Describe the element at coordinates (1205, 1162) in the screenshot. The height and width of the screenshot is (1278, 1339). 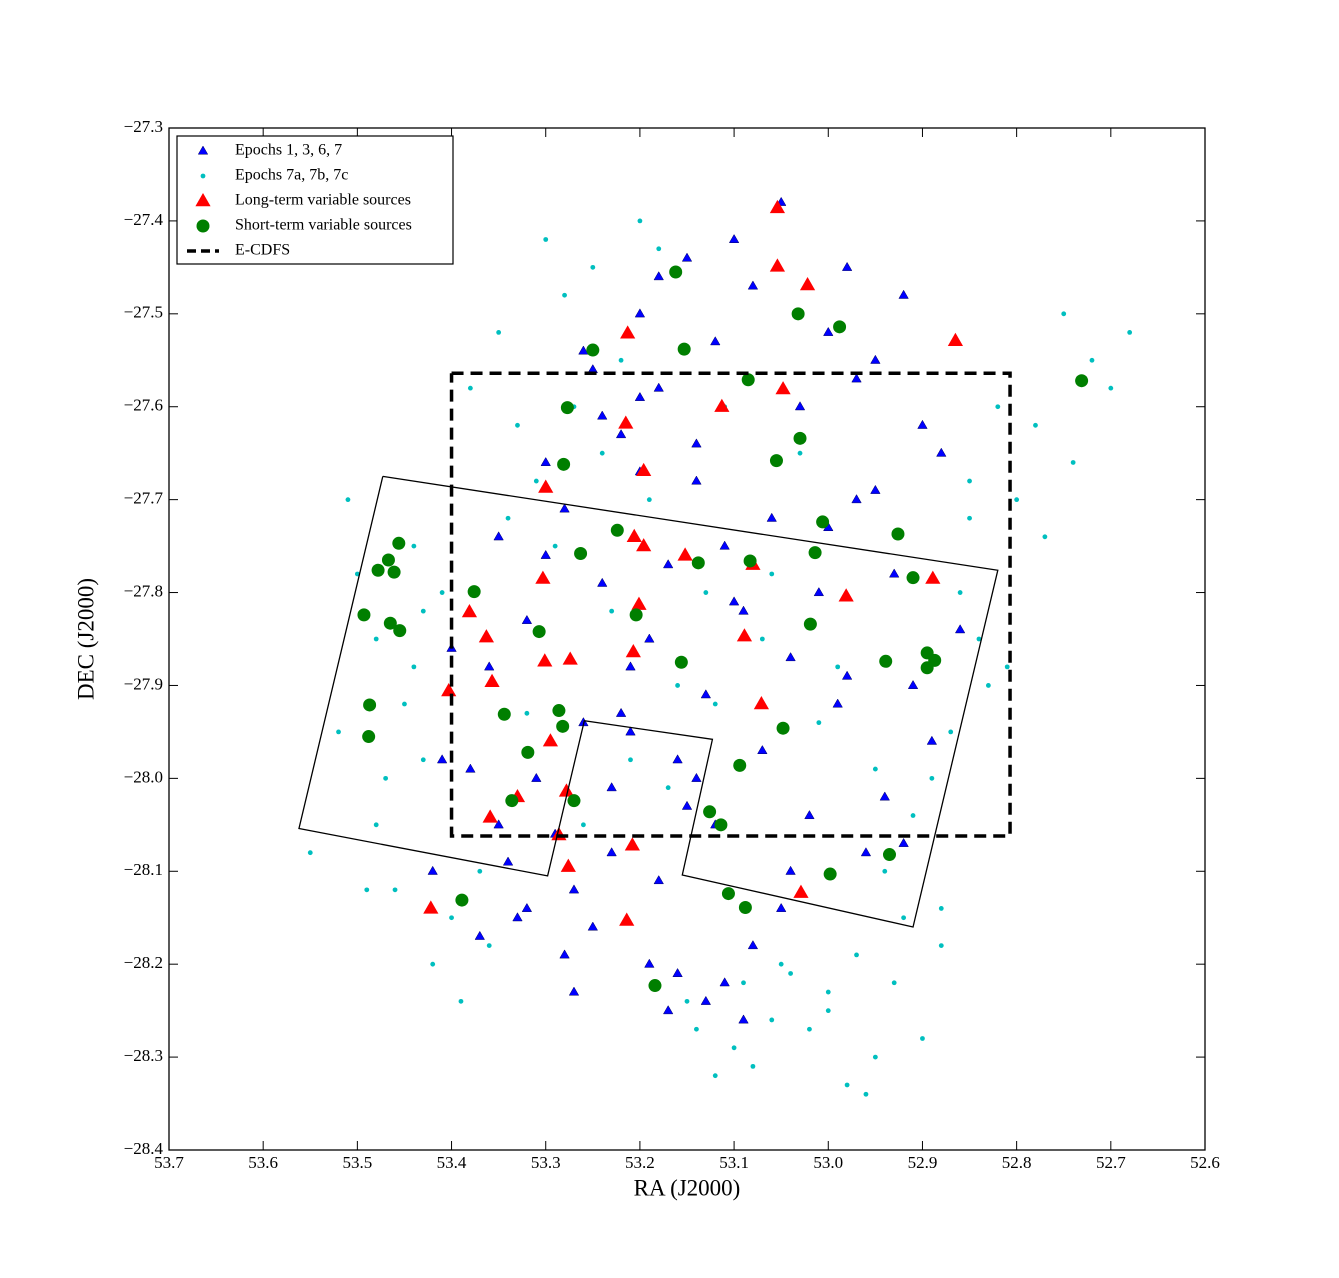
I see `x-tick-label: 52.6` at that location.